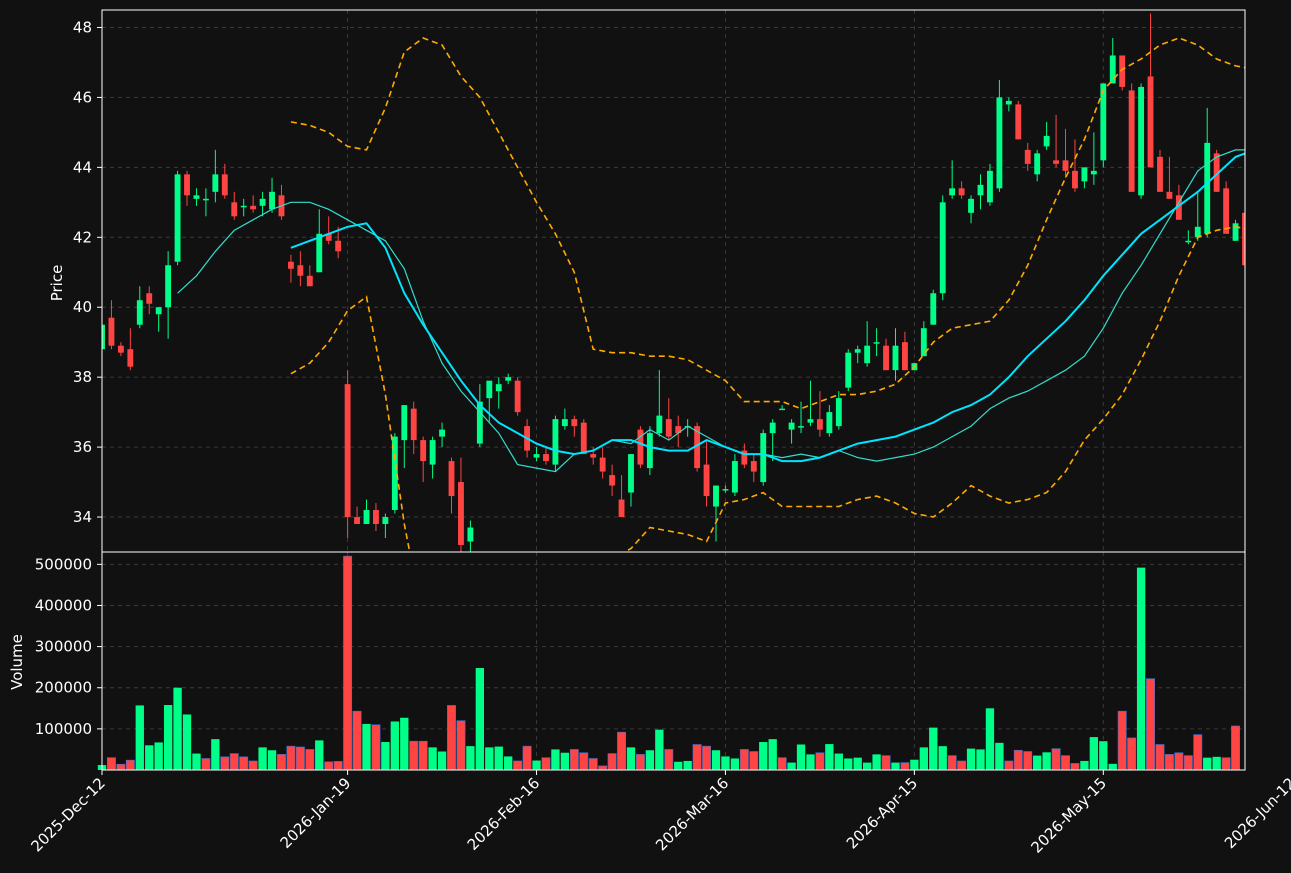 The height and width of the screenshot is (873, 1291). What do you see at coordinates (63, 729) in the screenshot?
I see `volume-tick-label: 100000` at bounding box center [63, 729].